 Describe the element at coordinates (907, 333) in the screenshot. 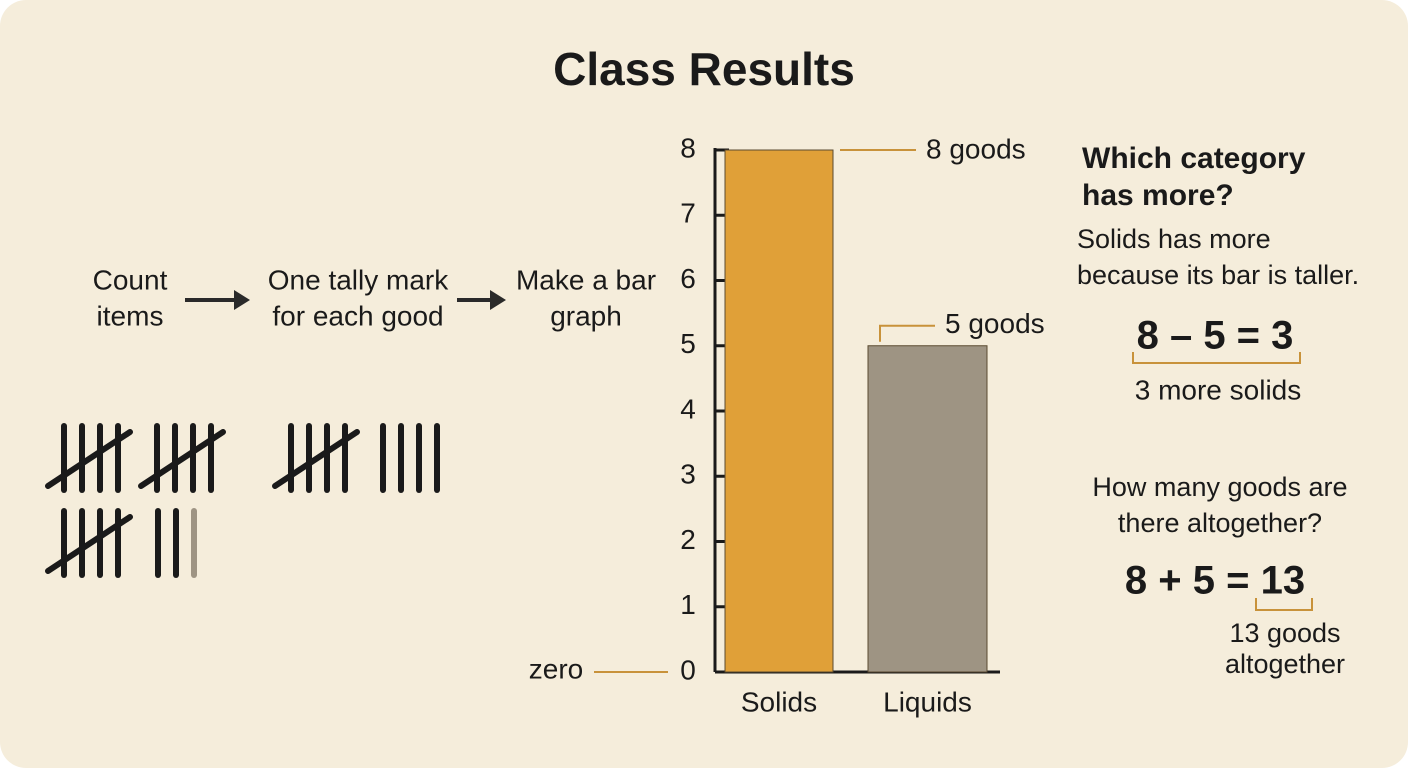

I see `value-leader` at that location.